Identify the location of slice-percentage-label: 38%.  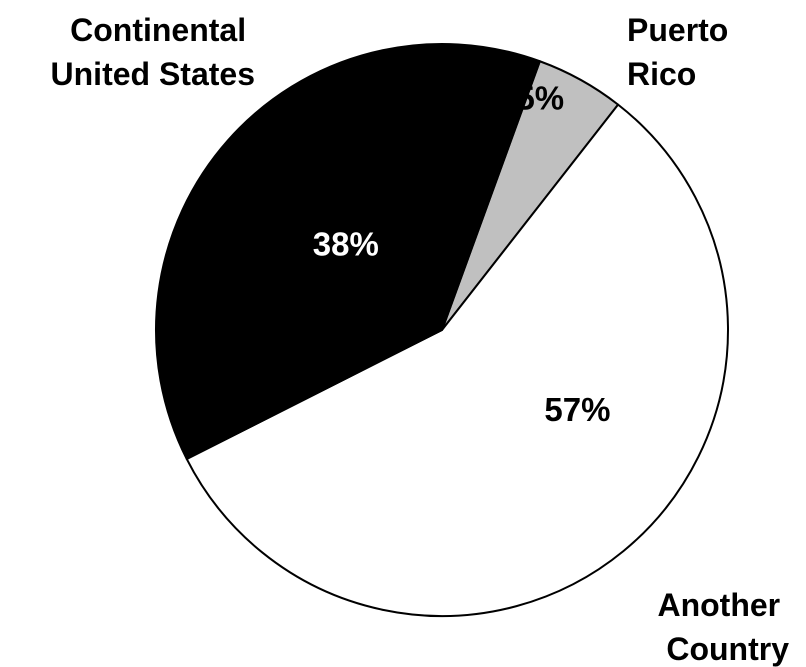
(346, 244).